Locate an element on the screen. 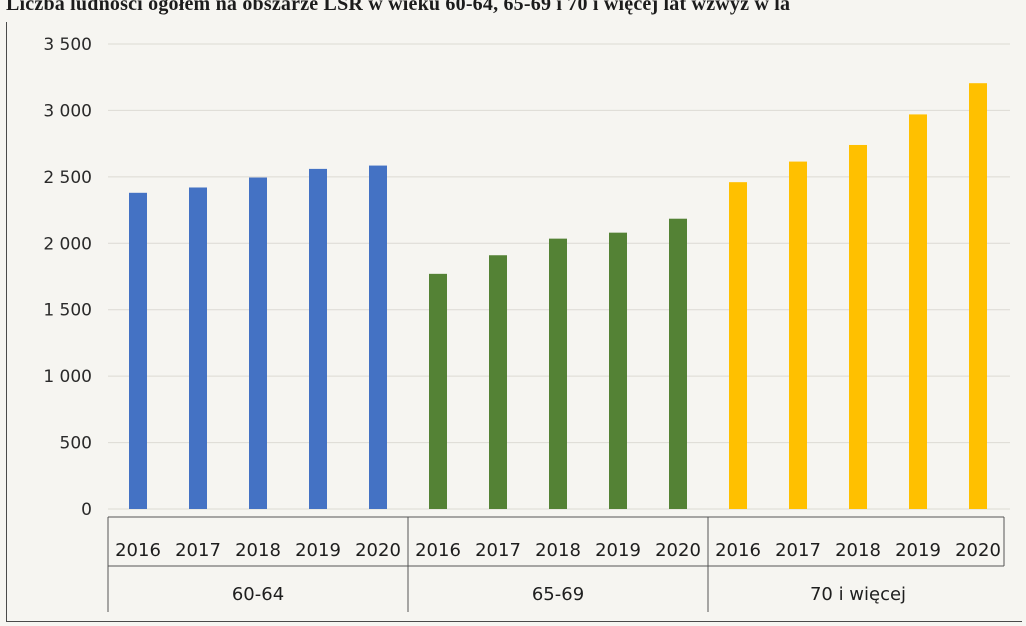  y-tick-label: 2 500 is located at coordinates (67, 178).